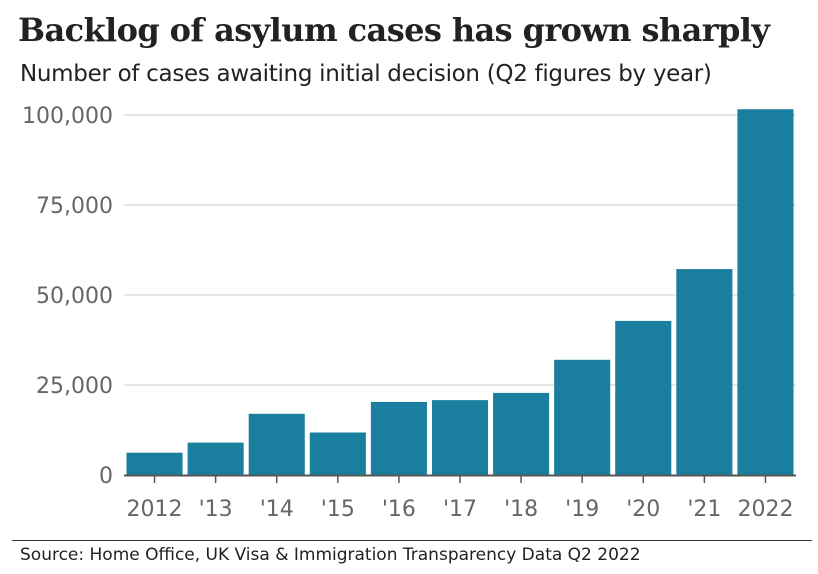 The image size is (818, 574). What do you see at coordinates (338, 509) in the screenshot?
I see `x-tick-label: '15` at bounding box center [338, 509].